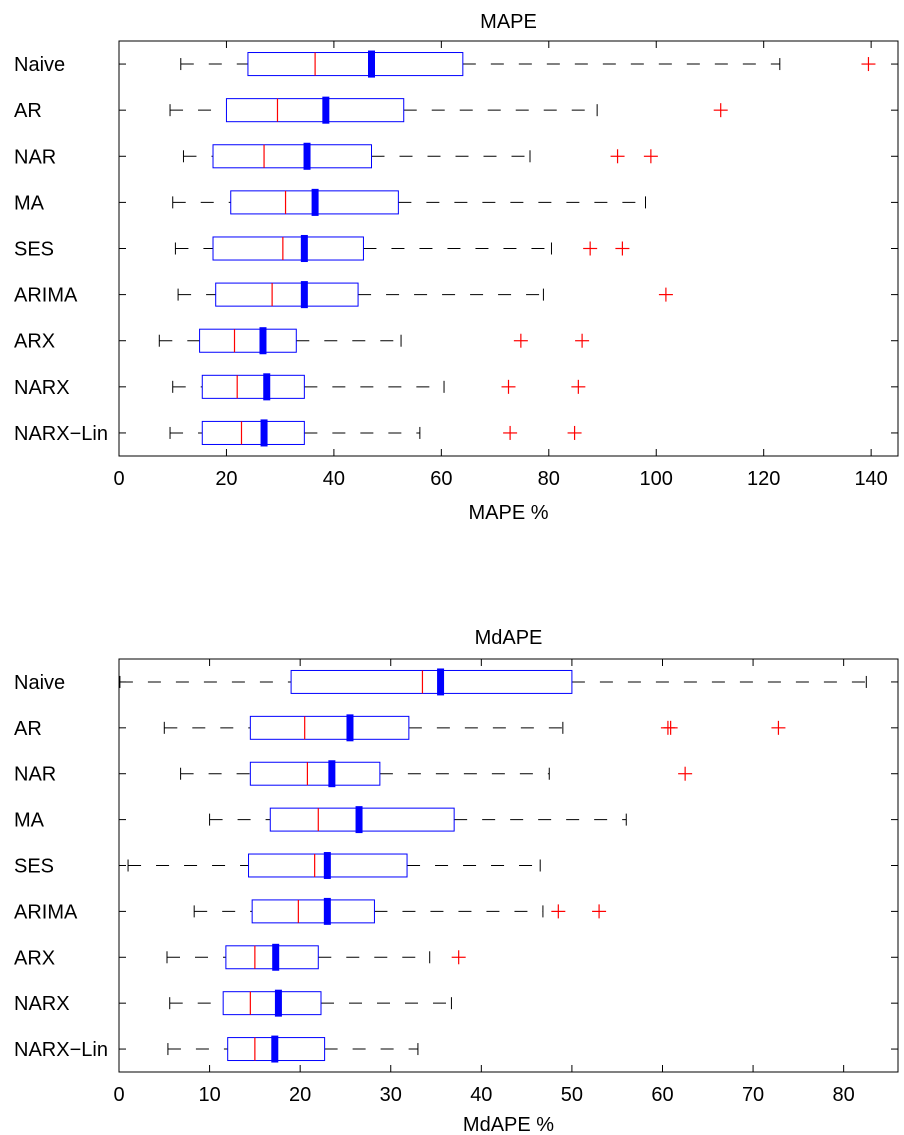  What do you see at coordinates (508, 22) in the screenshot?
I see `chart-title: MAPE` at bounding box center [508, 22].